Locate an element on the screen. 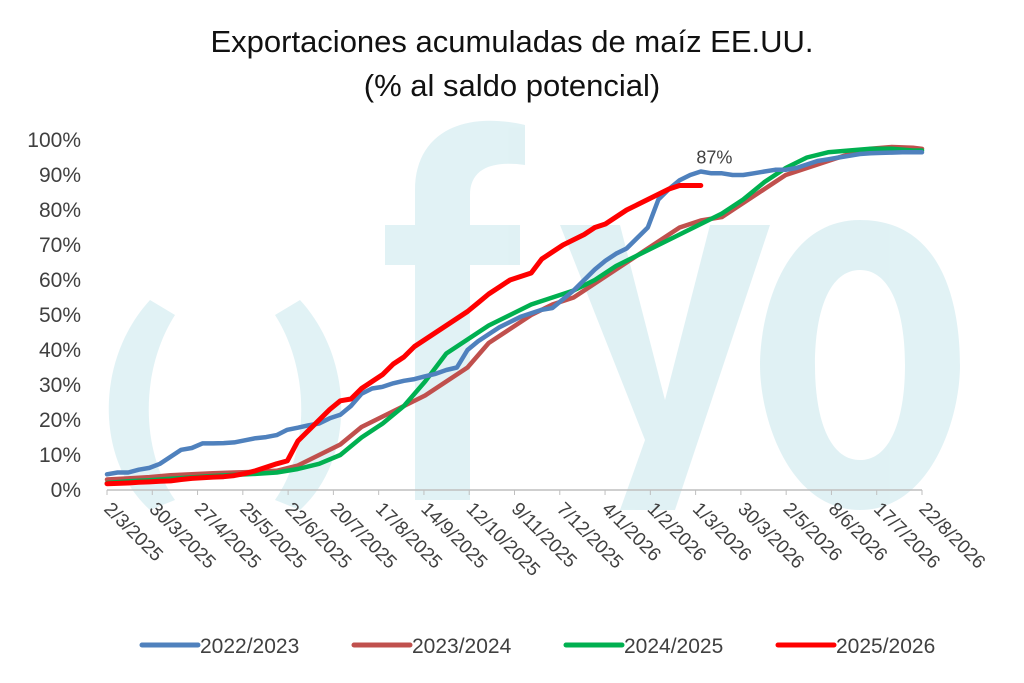  y-tick-label: 80% is located at coordinates (60, 210).